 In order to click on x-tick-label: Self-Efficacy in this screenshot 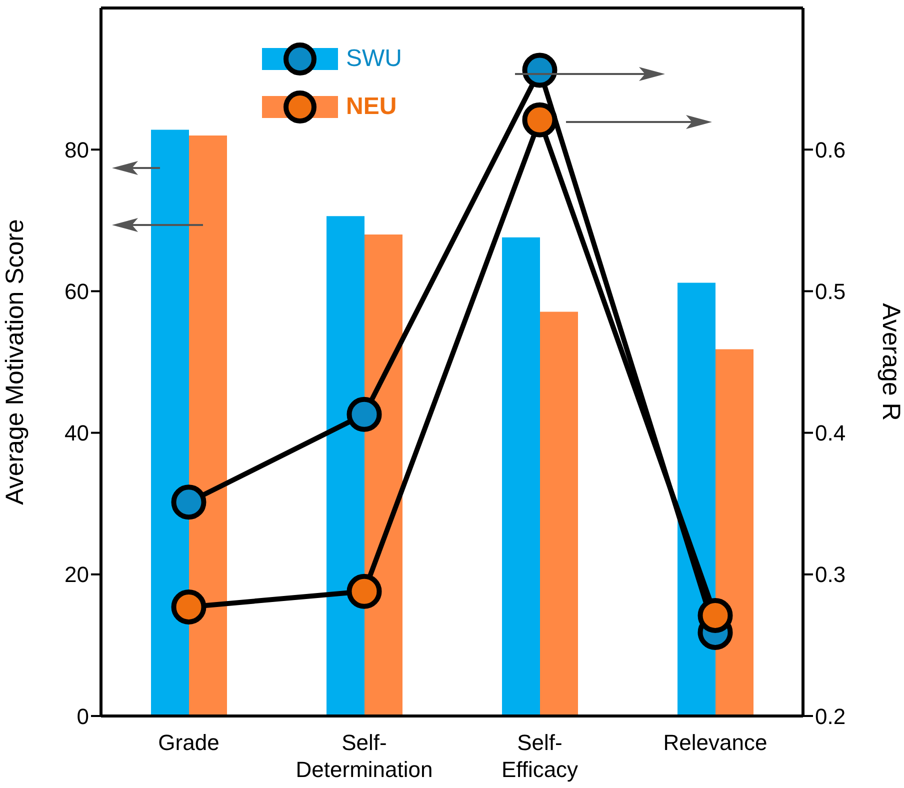, I will do `click(539, 756)`.